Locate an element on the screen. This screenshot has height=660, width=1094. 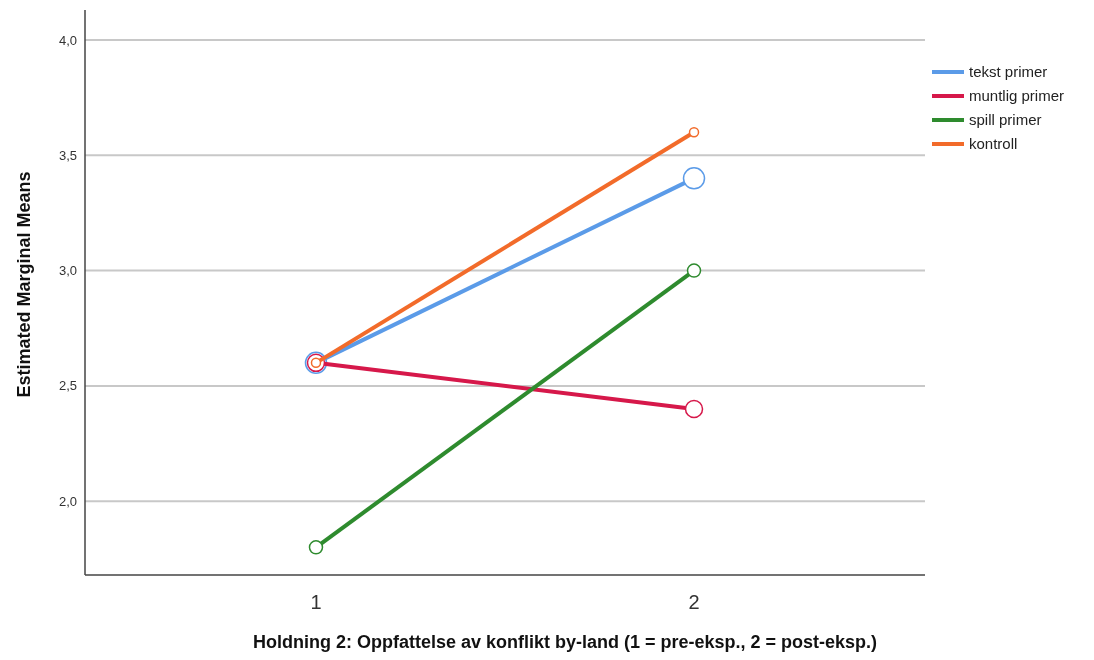
legend-label: muntlig primer is located at coordinates (1017, 96).